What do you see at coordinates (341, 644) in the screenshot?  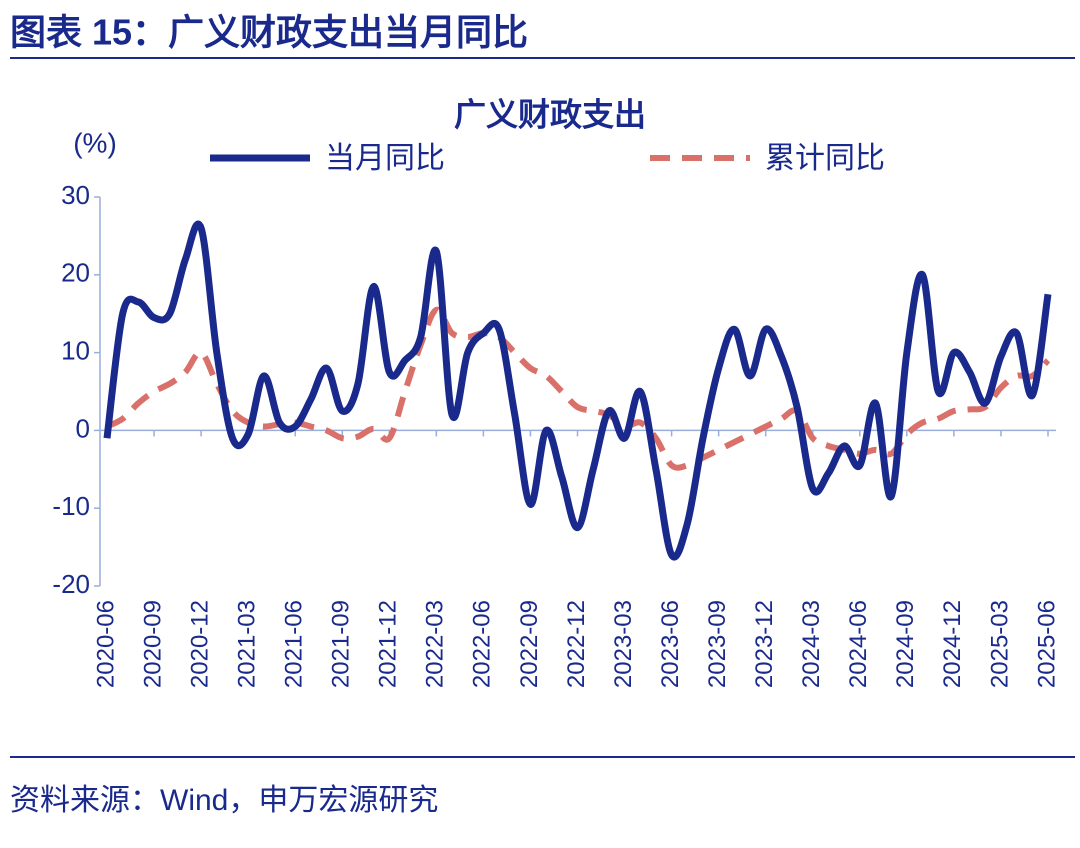 I see `x-tick-label: 2021-09` at bounding box center [341, 644].